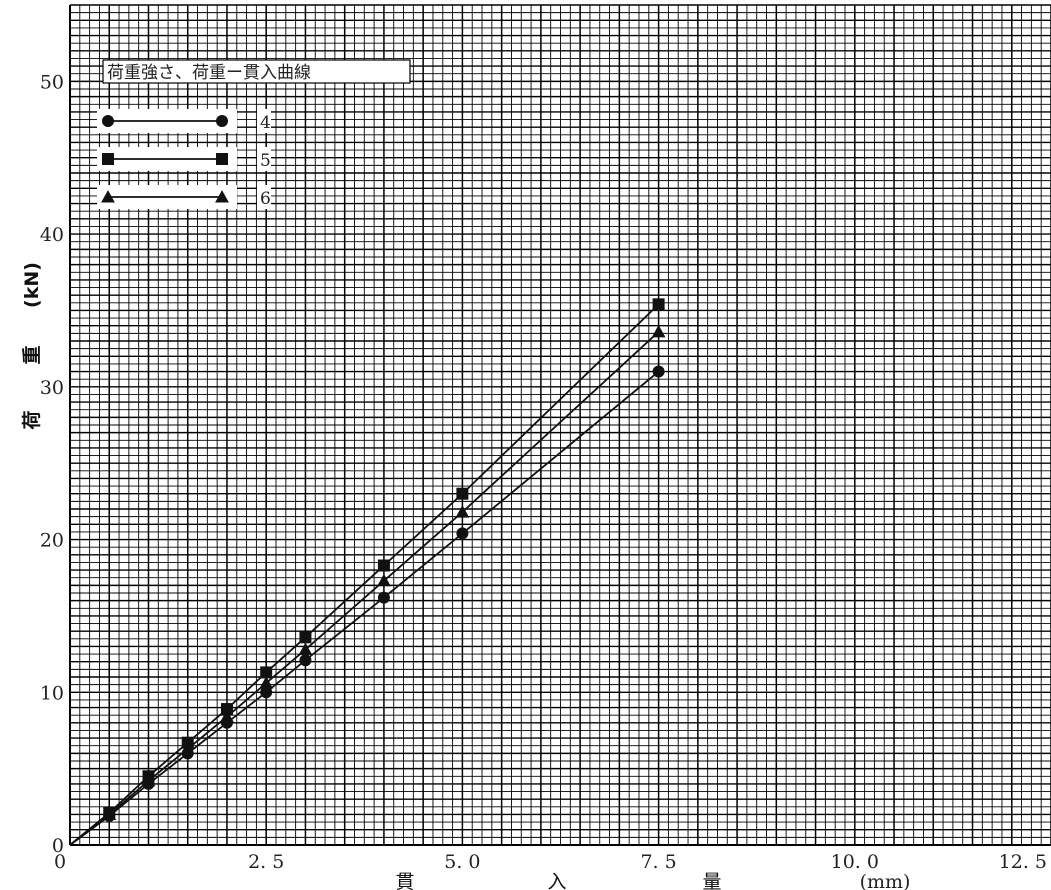  Describe the element at coordinates (266, 862) in the screenshot. I see `x-tick-label: 2. 5` at that location.